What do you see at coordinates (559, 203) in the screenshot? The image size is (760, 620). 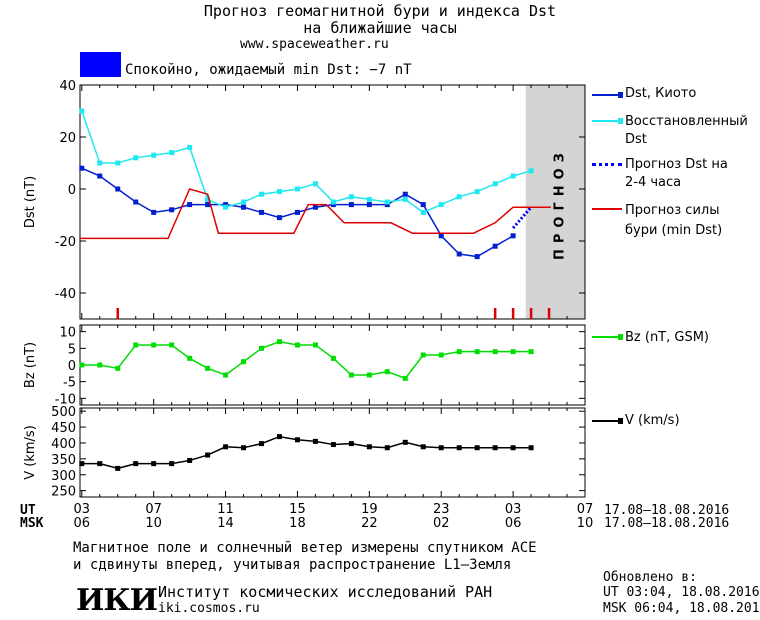 I see `forecast-label: ПРОГНОЗ` at bounding box center [559, 203].